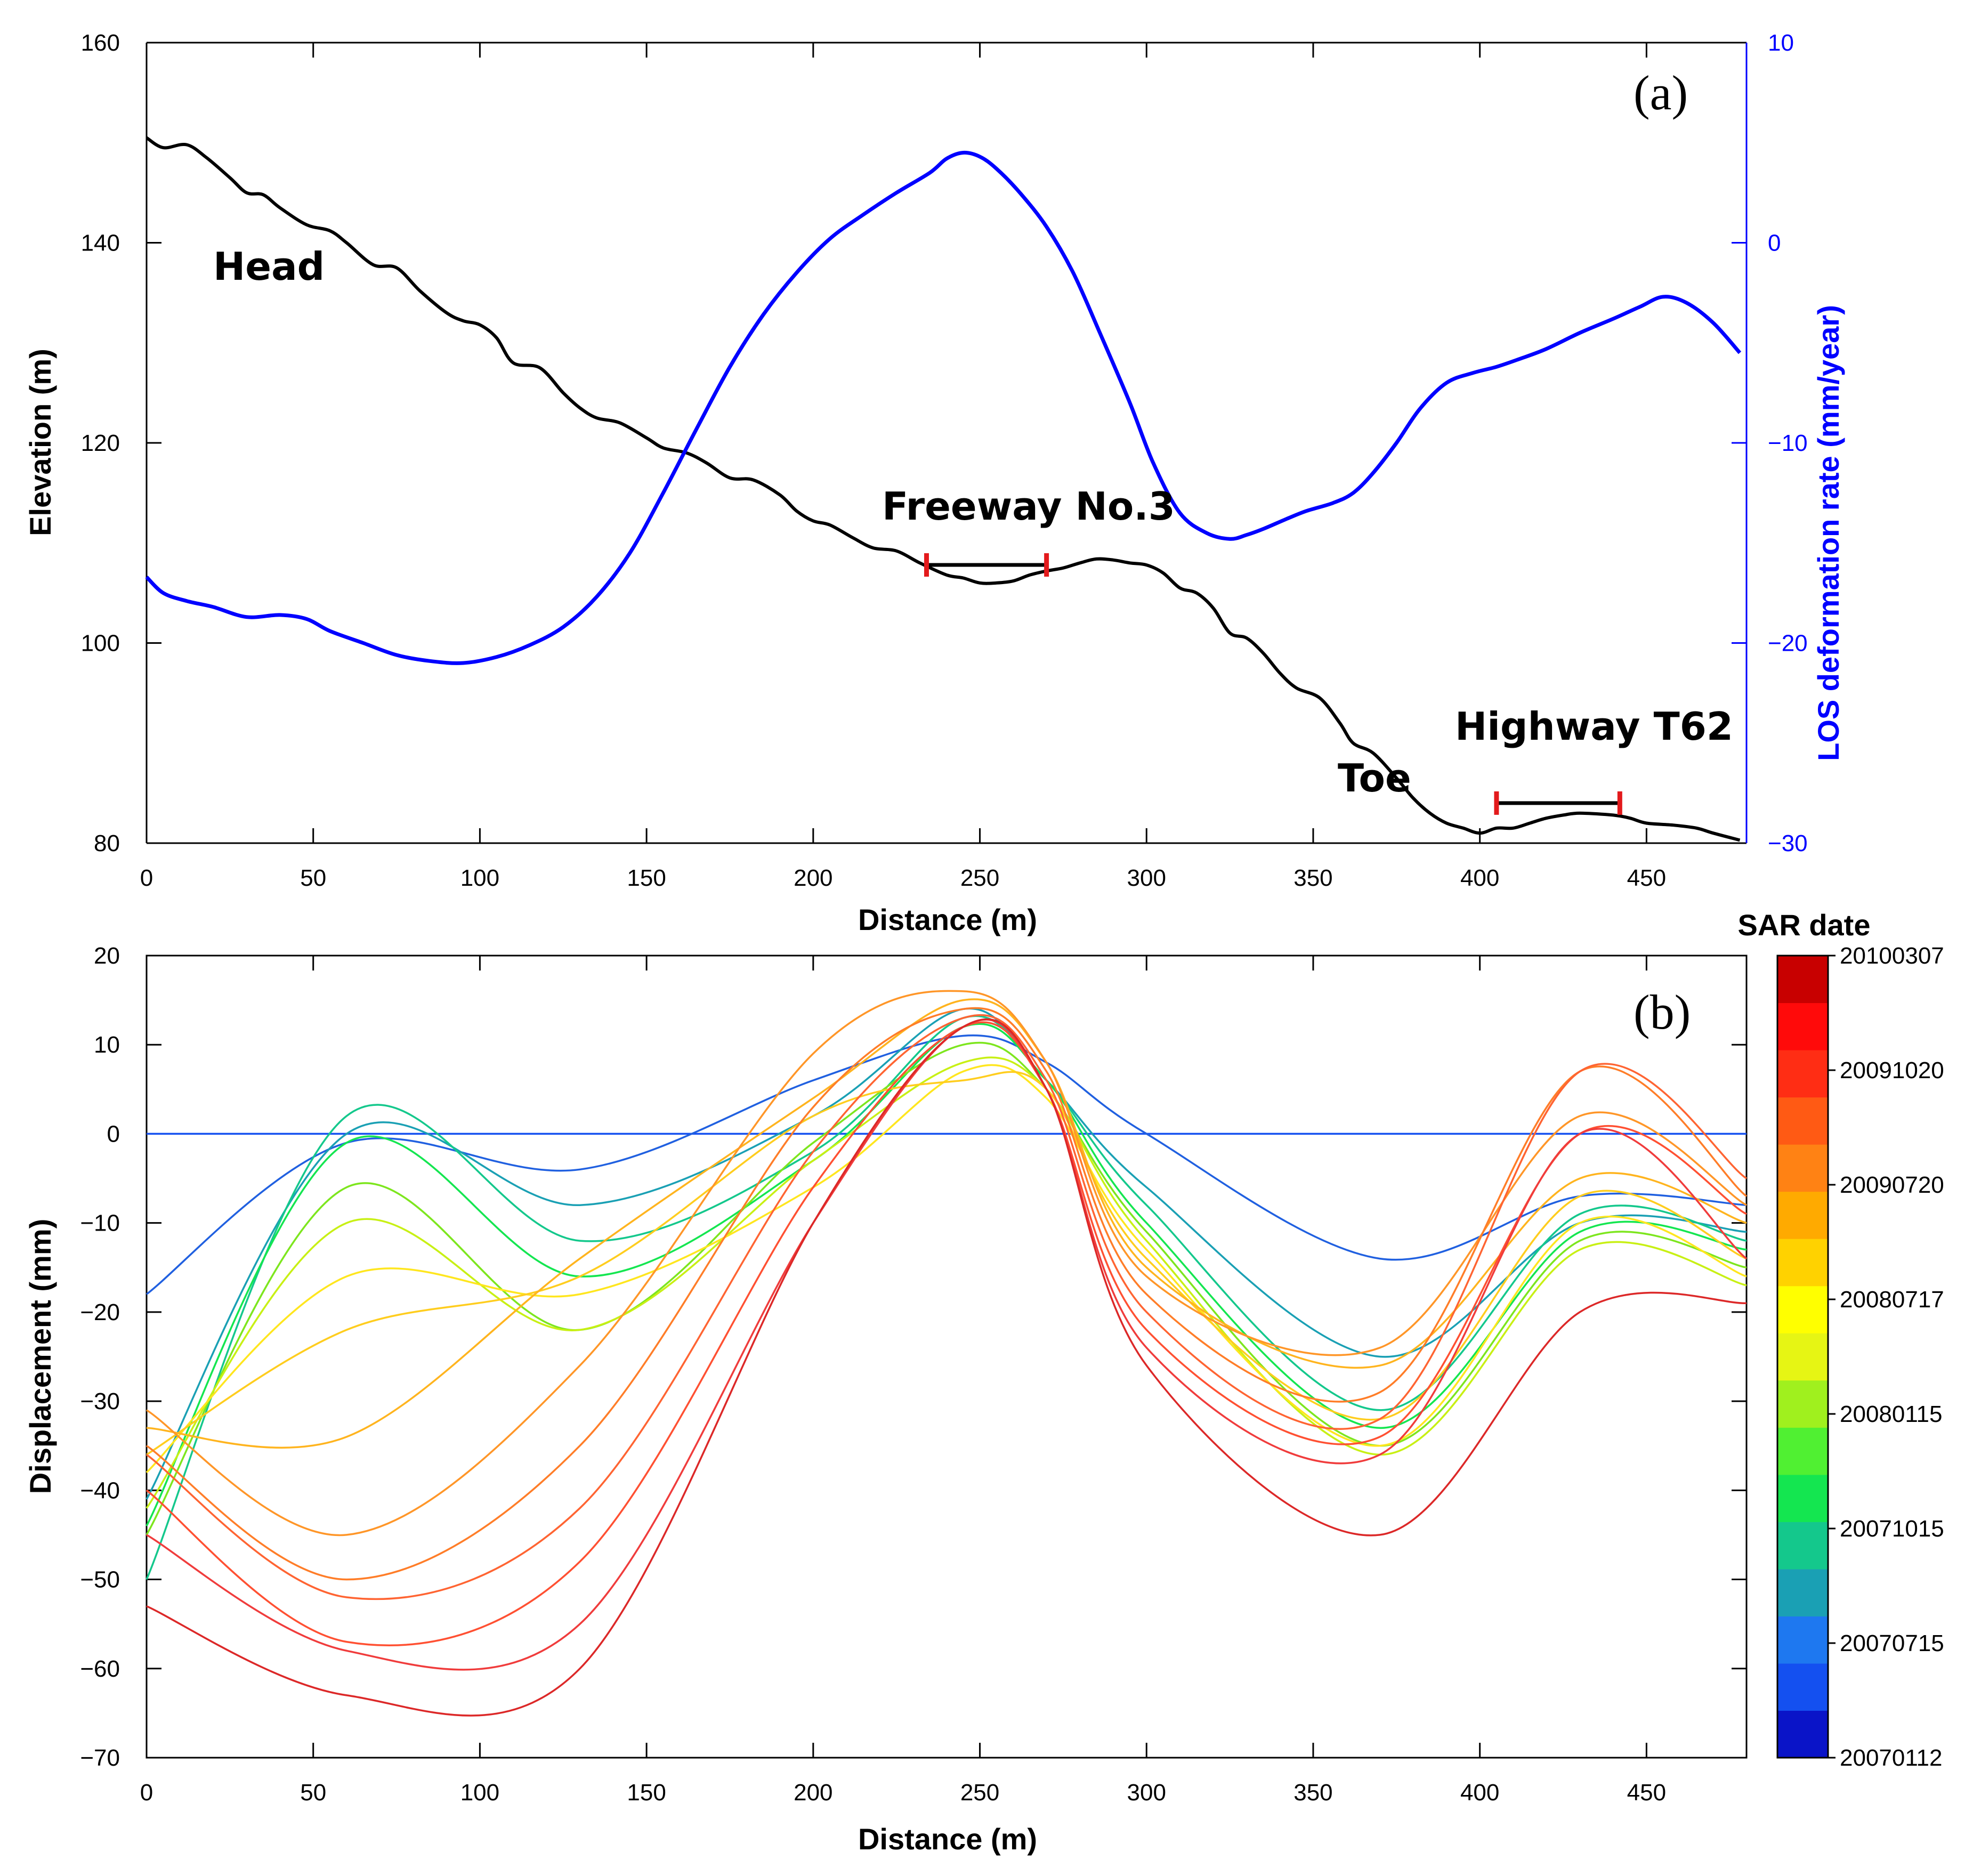 This screenshot has width=1981, height=1876. I want to click on panel-b-x-tick-label: 0, so click(146, 1793).